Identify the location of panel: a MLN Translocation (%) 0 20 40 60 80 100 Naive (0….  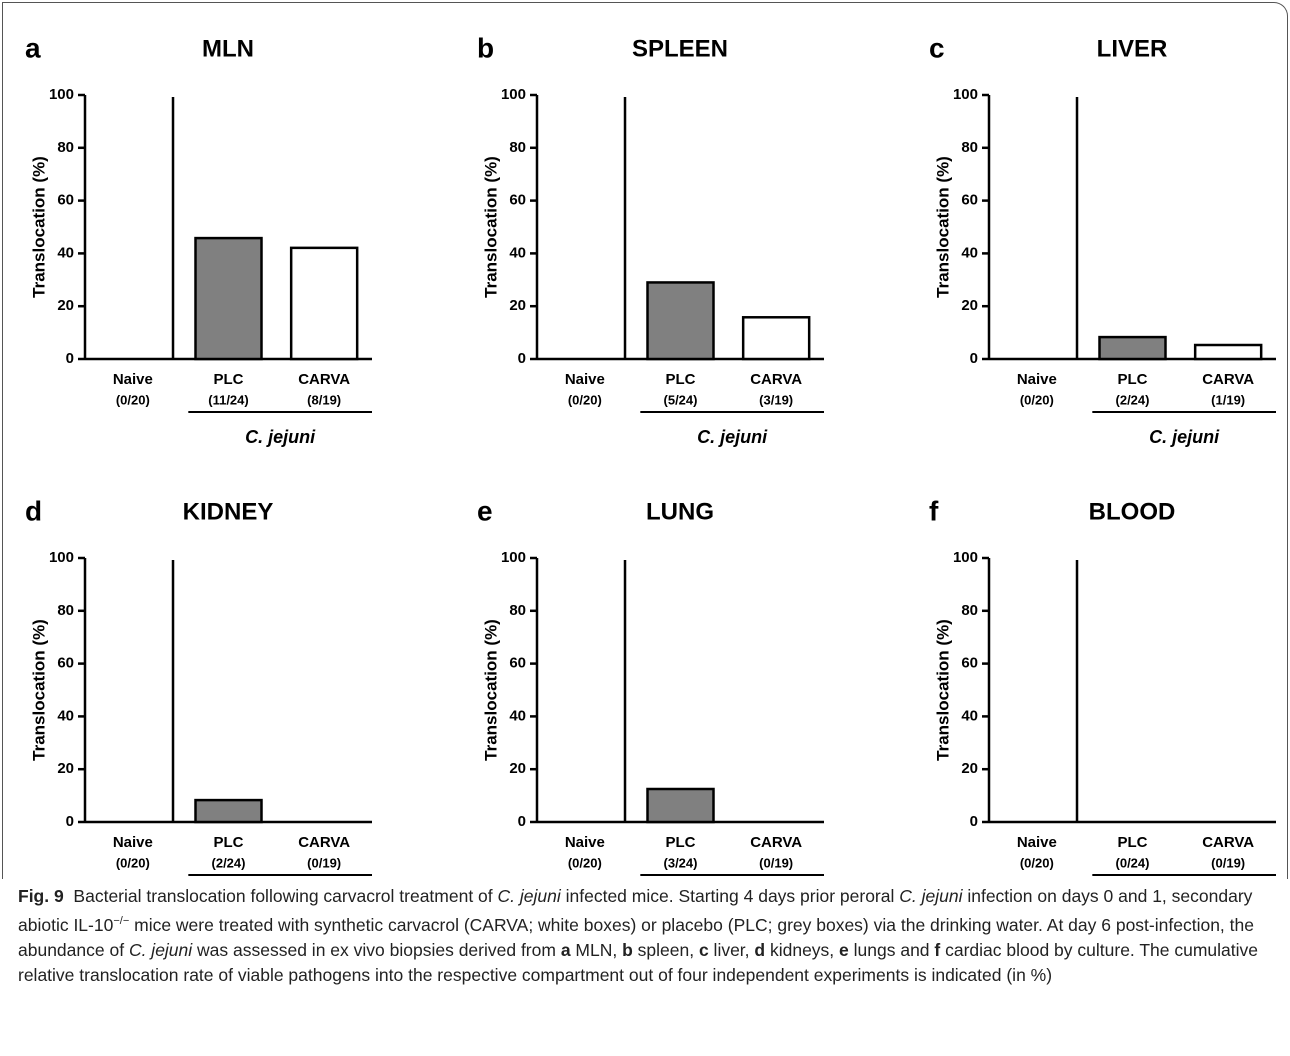
(198, 239).